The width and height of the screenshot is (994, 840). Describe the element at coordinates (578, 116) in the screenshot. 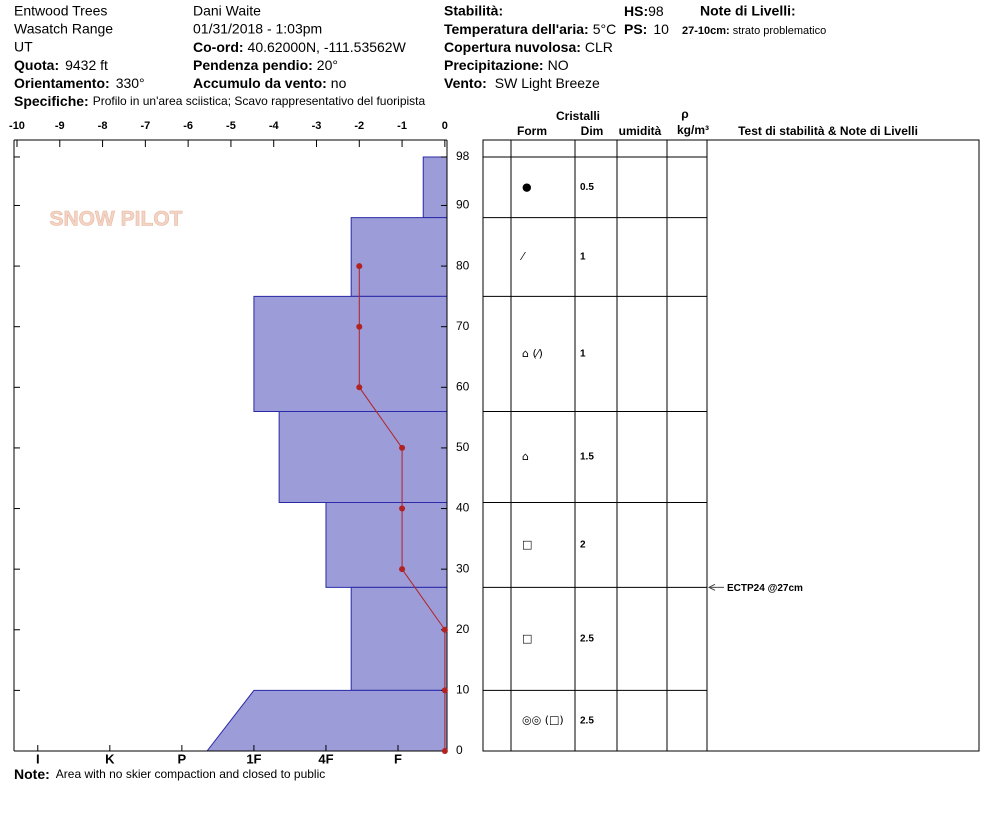

I see `crystals-header: Cristalli` at that location.